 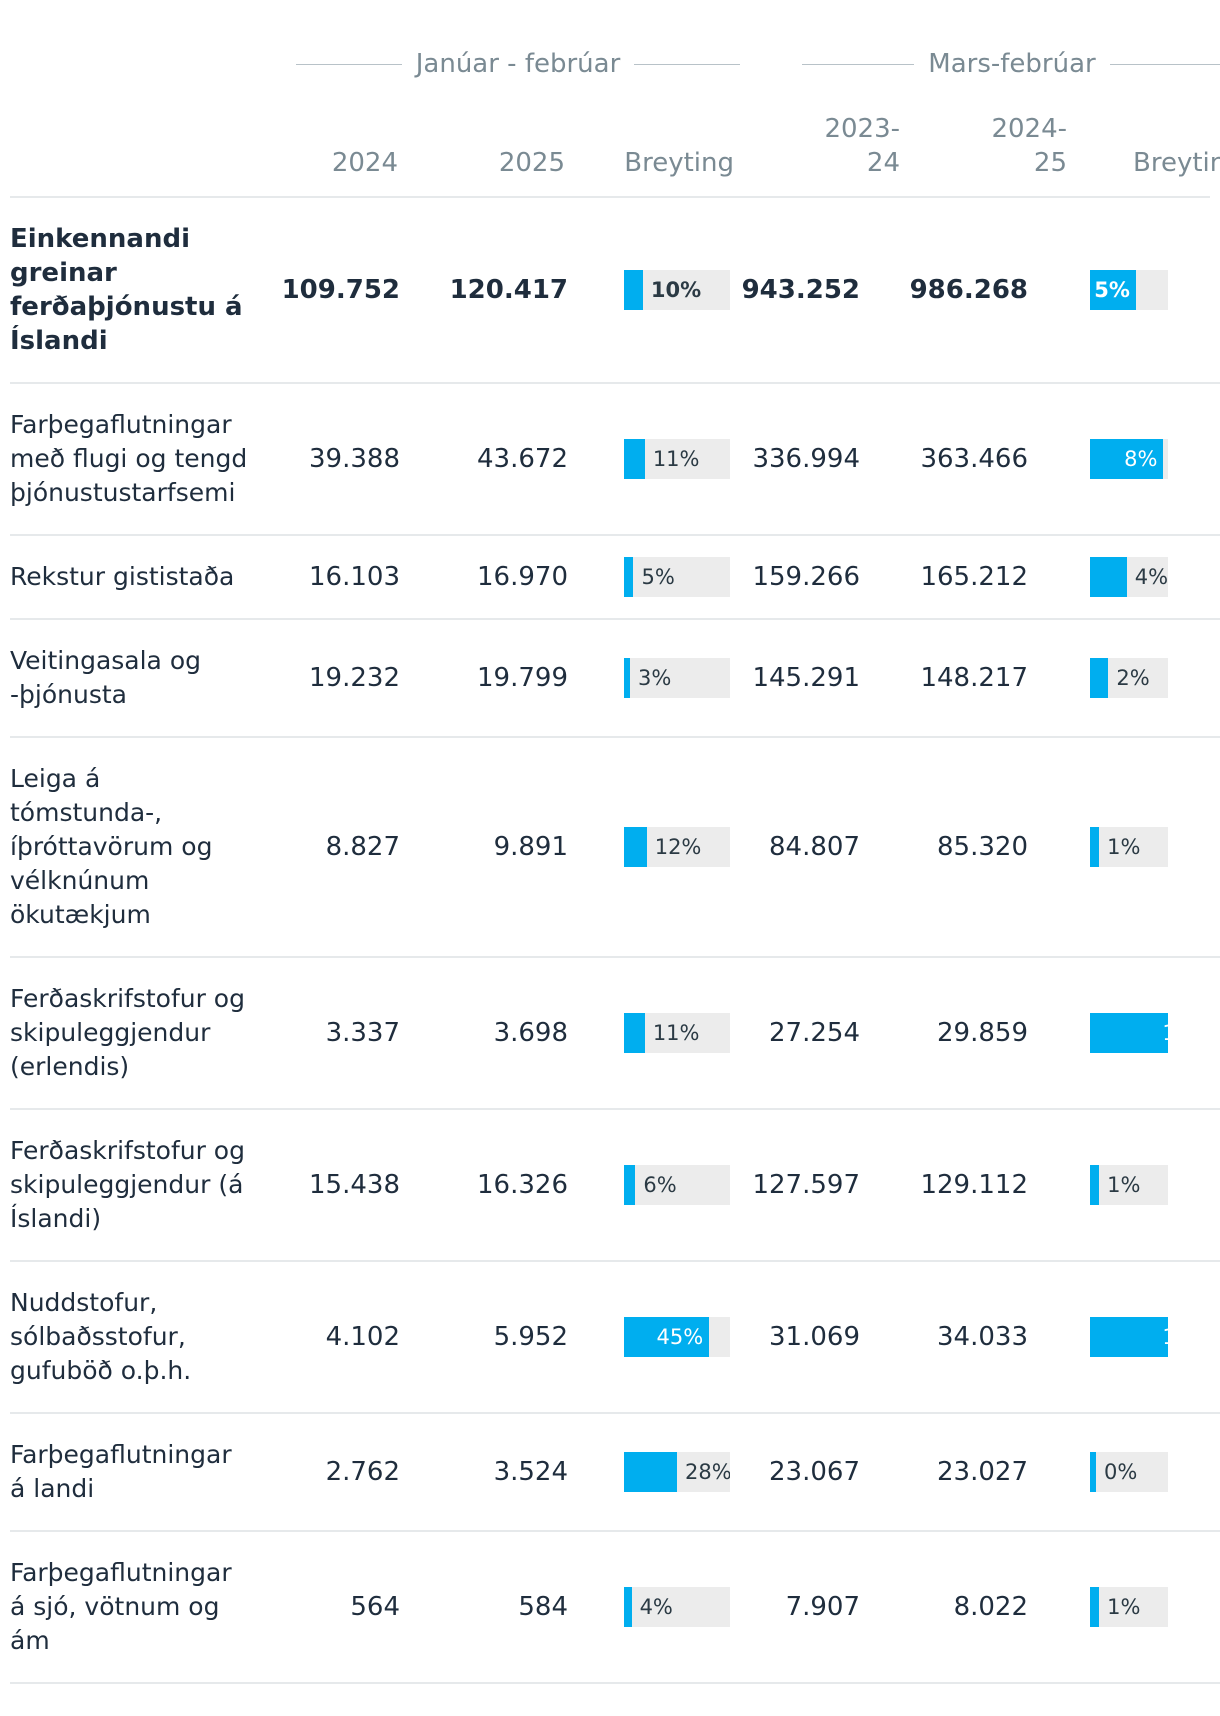 I want to click on change-label: 28%, so click(x=707, y=1472).